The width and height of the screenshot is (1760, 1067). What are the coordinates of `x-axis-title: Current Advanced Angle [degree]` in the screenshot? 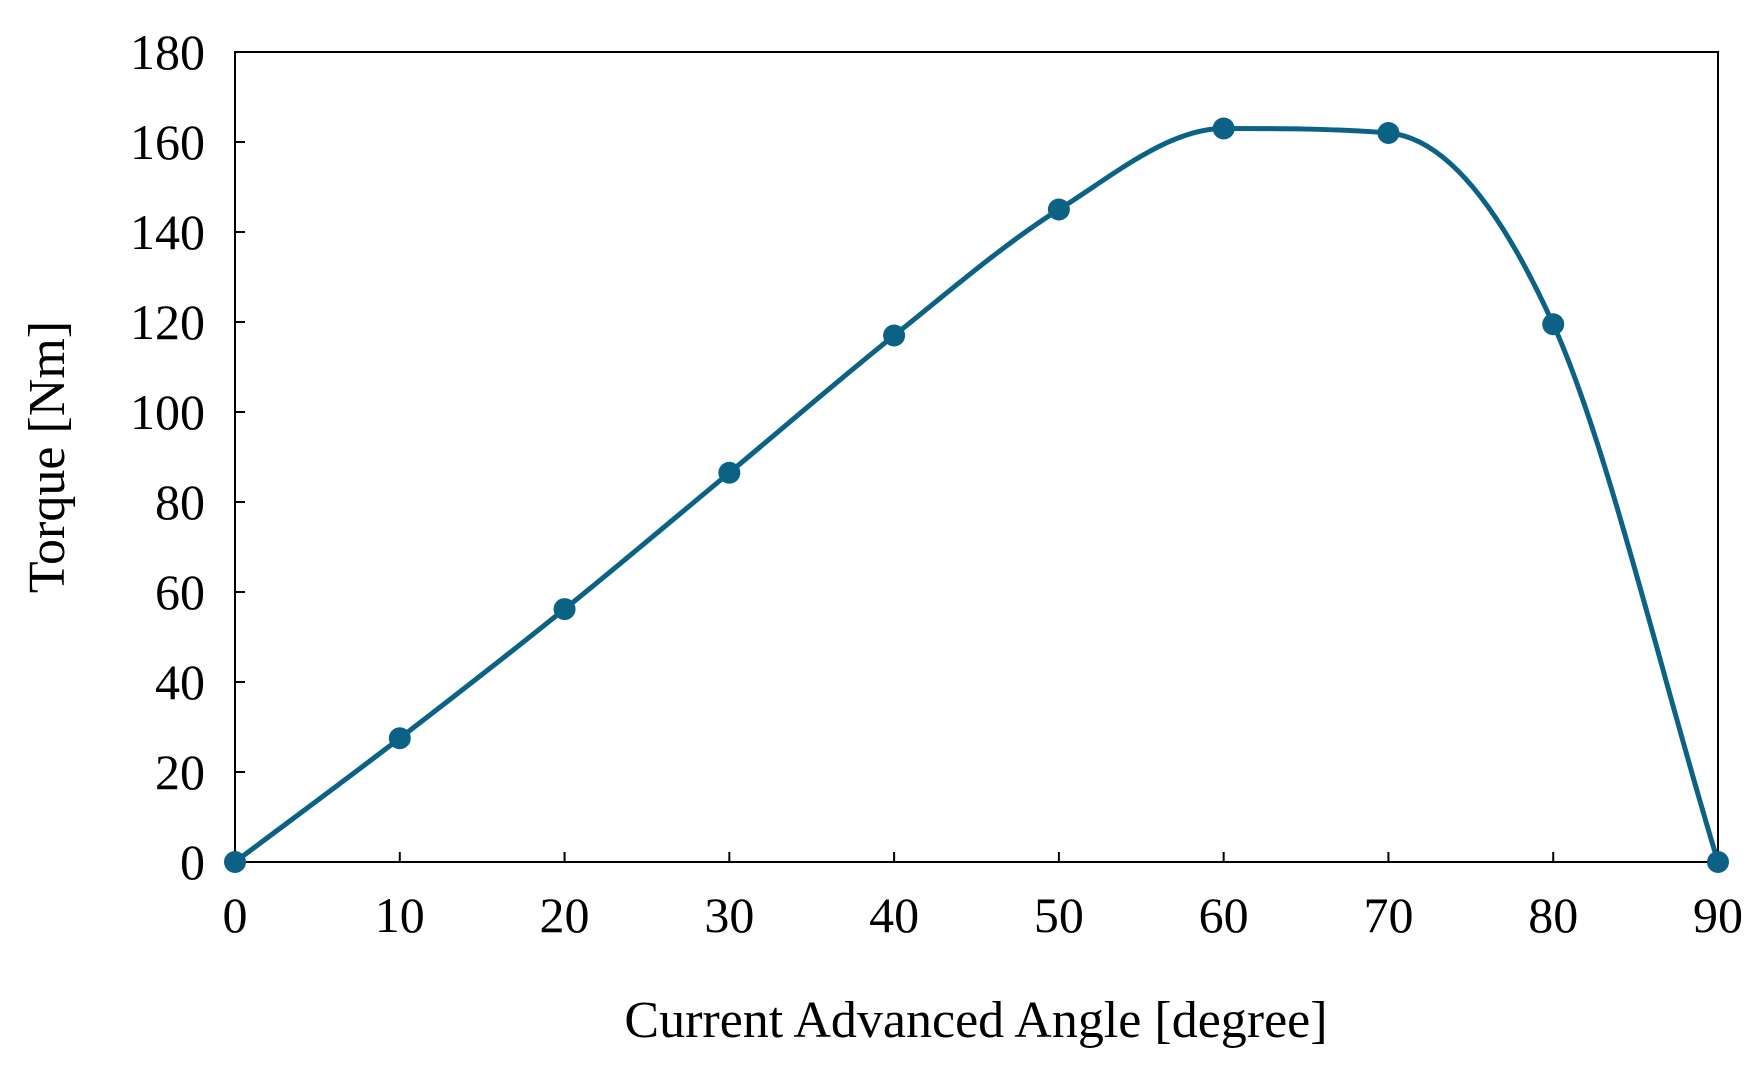 It's located at (975, 1020).